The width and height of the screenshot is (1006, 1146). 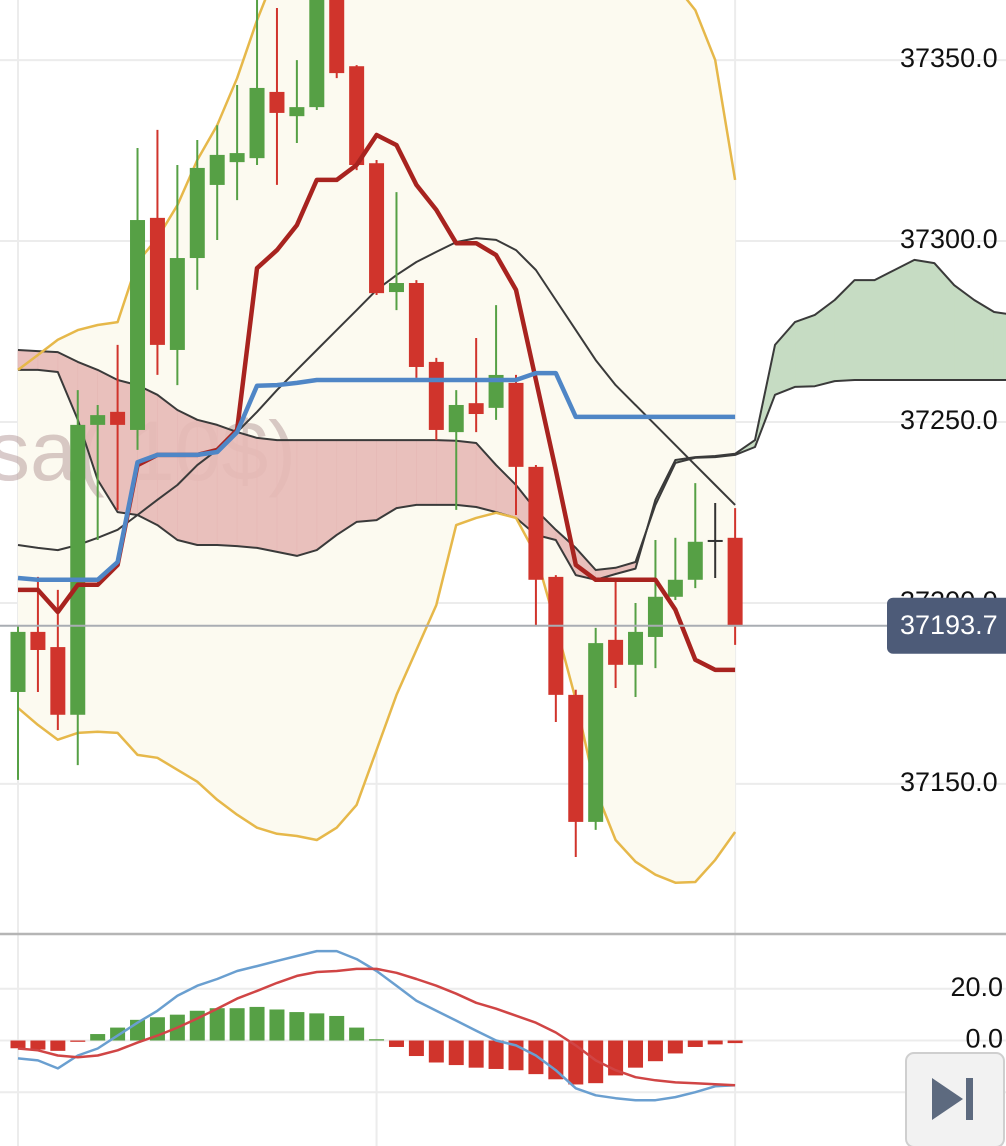 I want to click on play-button, so click(x=955, y=1099).